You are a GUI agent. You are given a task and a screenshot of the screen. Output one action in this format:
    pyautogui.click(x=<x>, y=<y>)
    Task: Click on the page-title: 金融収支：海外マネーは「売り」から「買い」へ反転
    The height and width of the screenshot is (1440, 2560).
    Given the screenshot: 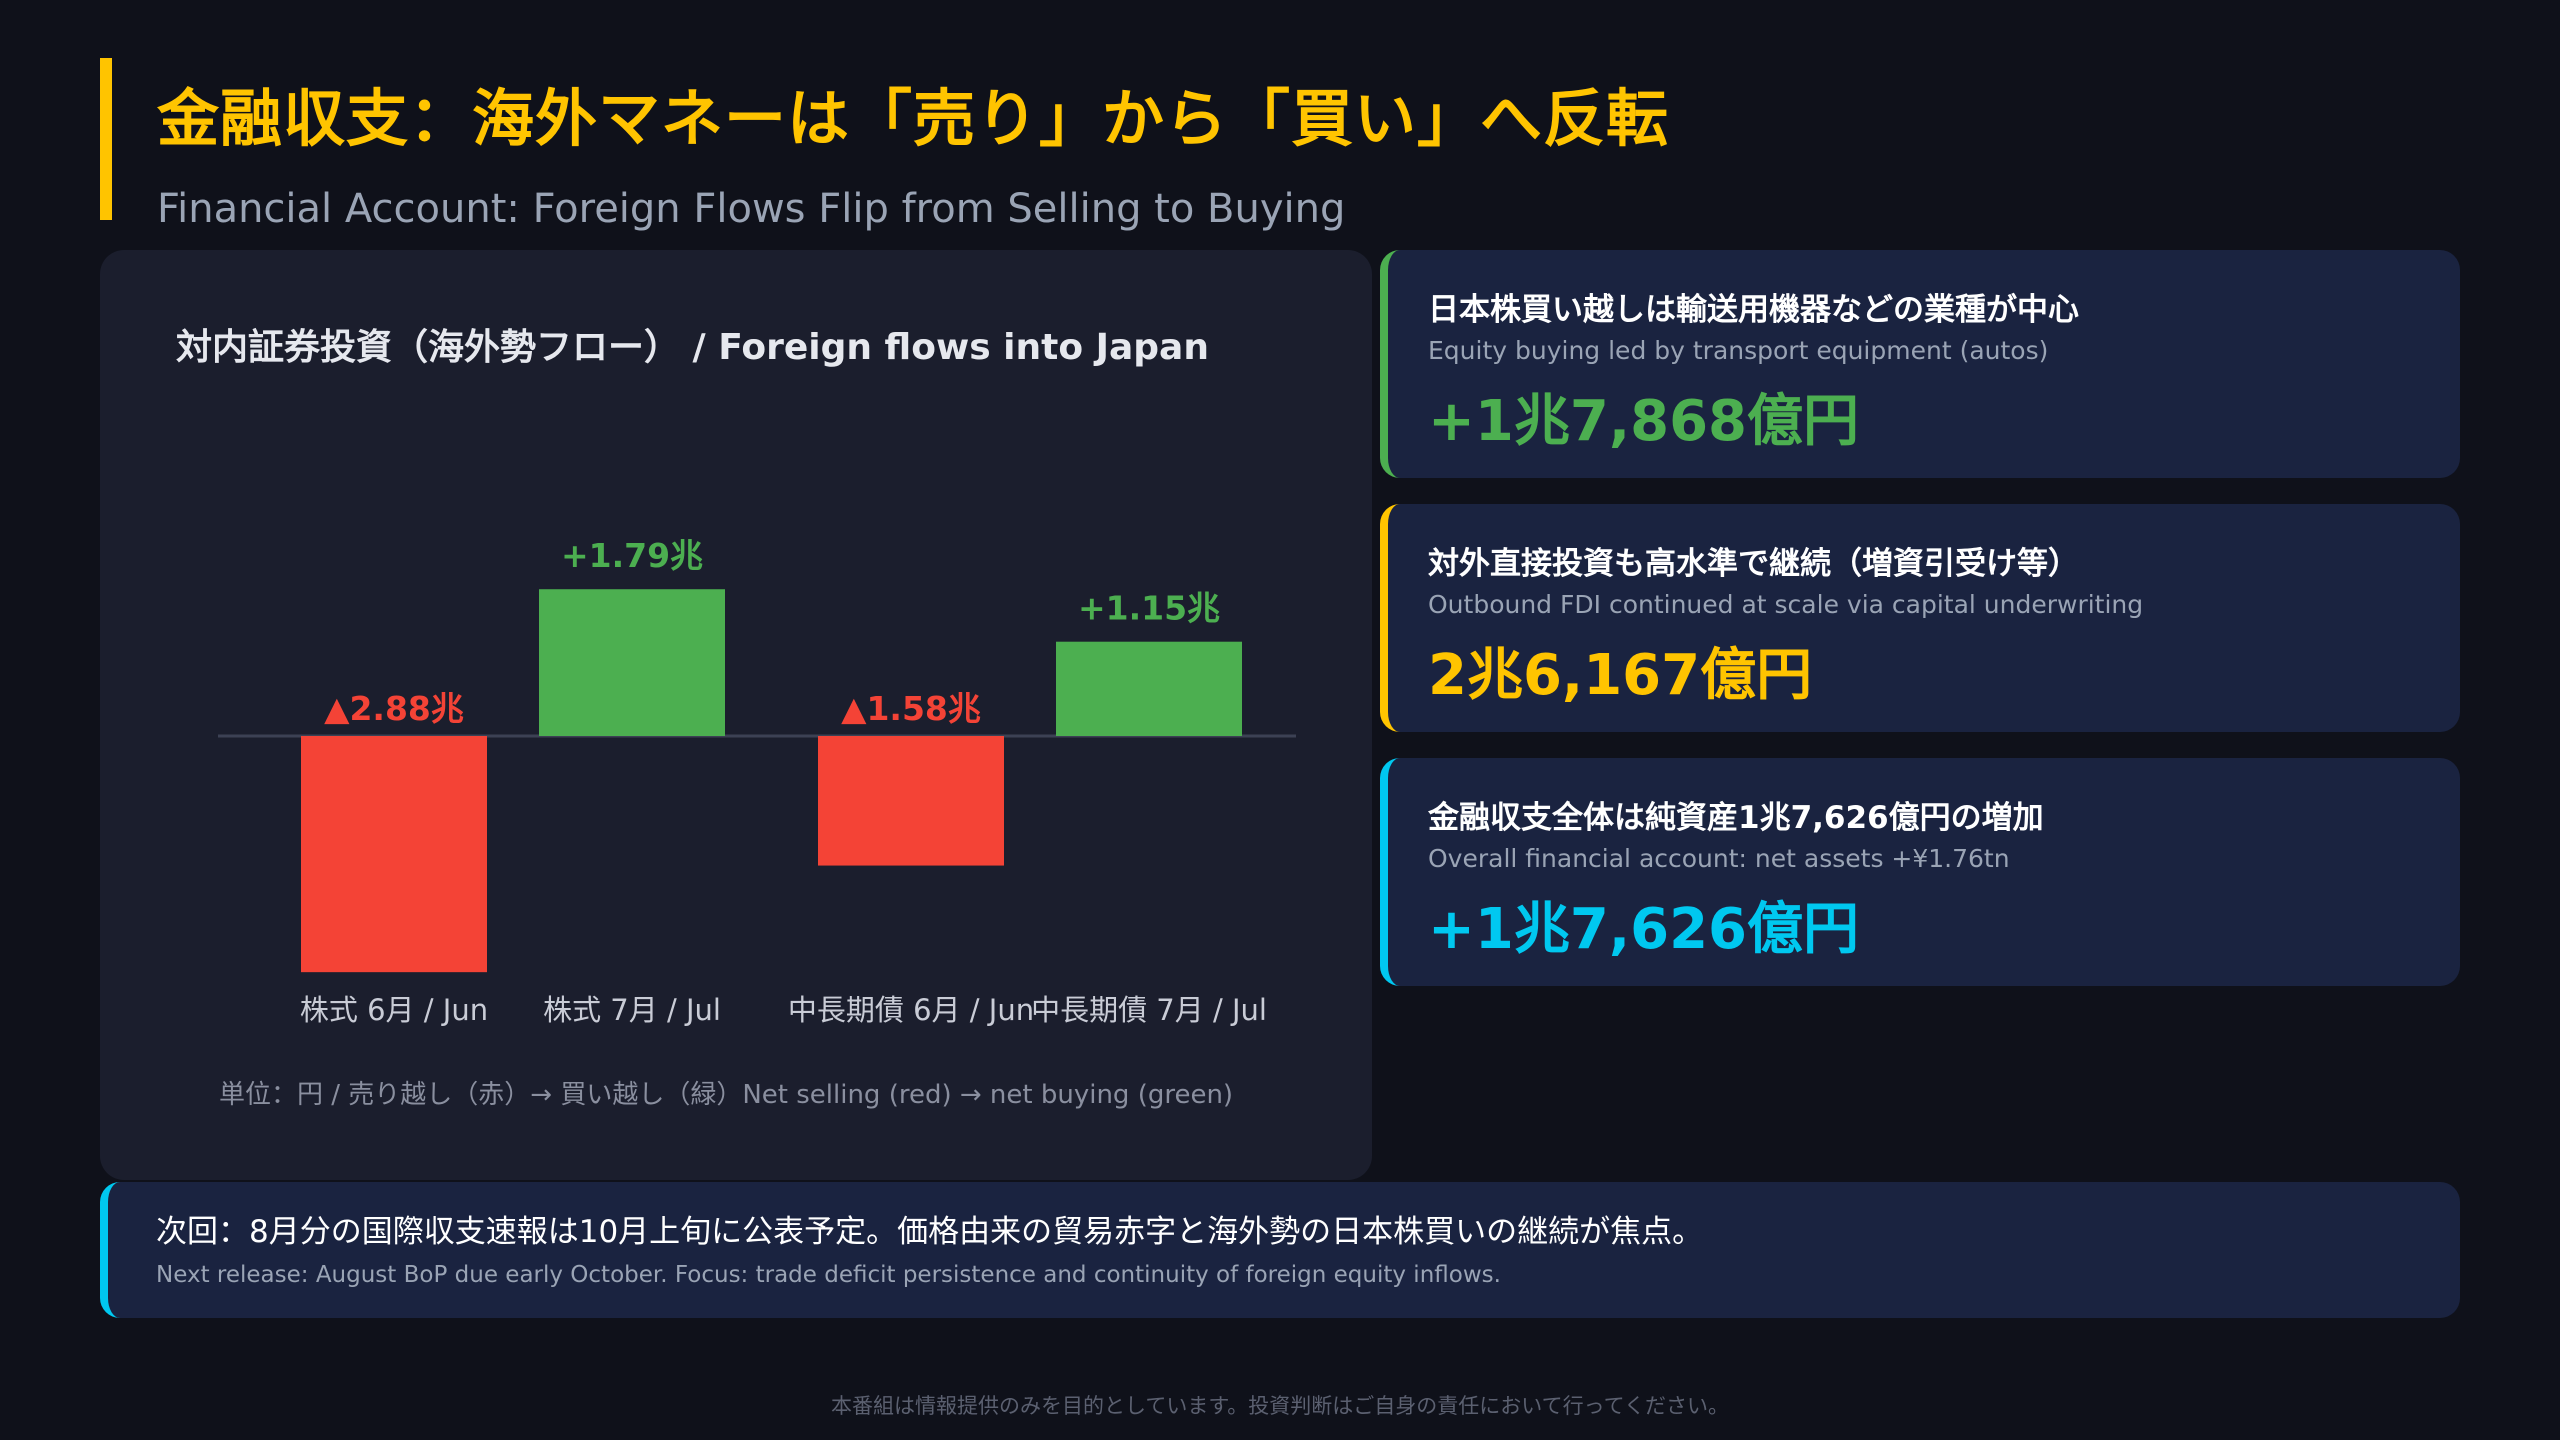 What is the action you would take?
    pyautogui.click(x=913, y=118)
    